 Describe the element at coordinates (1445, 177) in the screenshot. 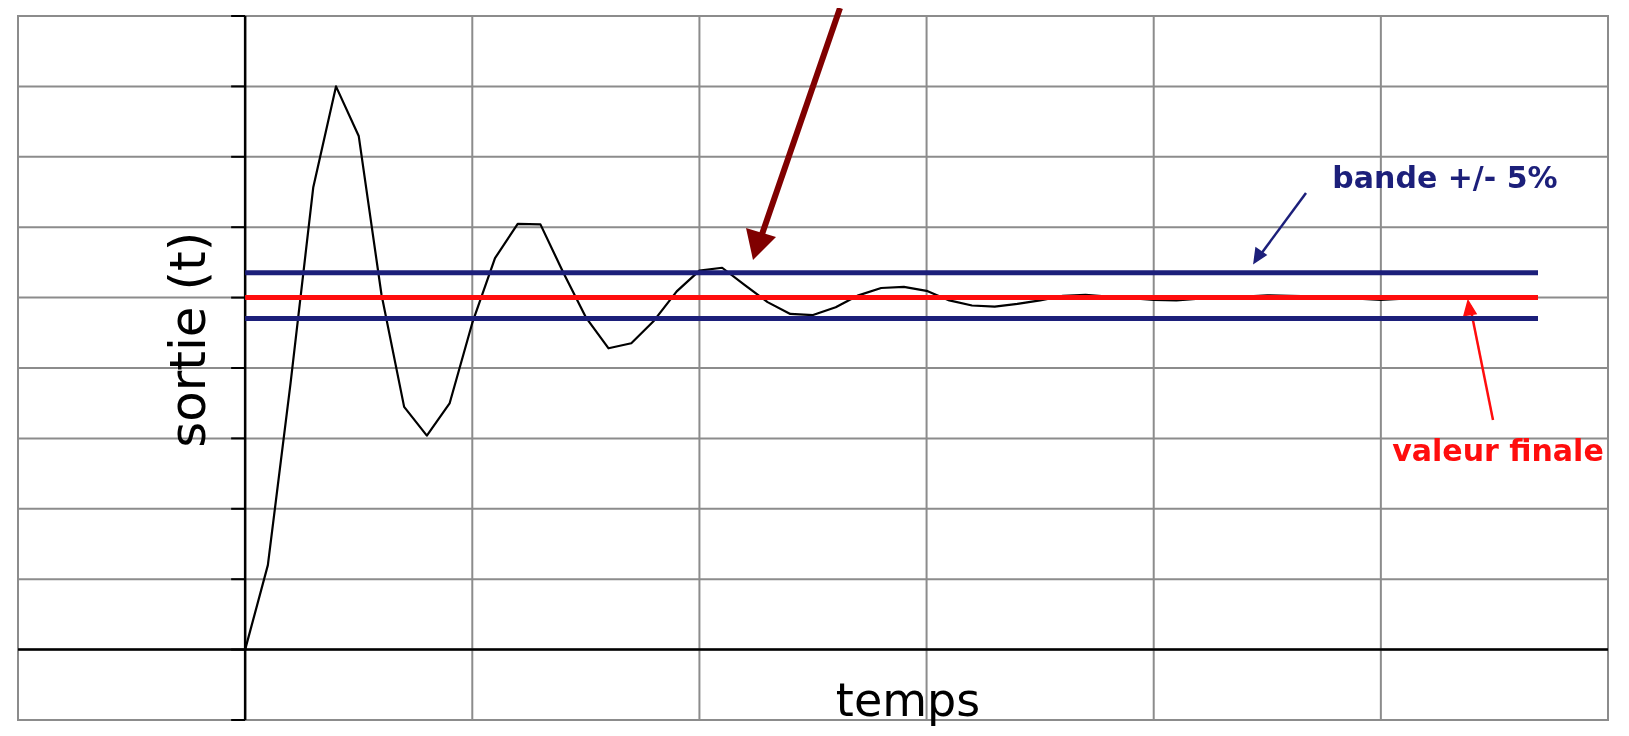

I see `ref-line-label: bande +/- 5%` at that location.